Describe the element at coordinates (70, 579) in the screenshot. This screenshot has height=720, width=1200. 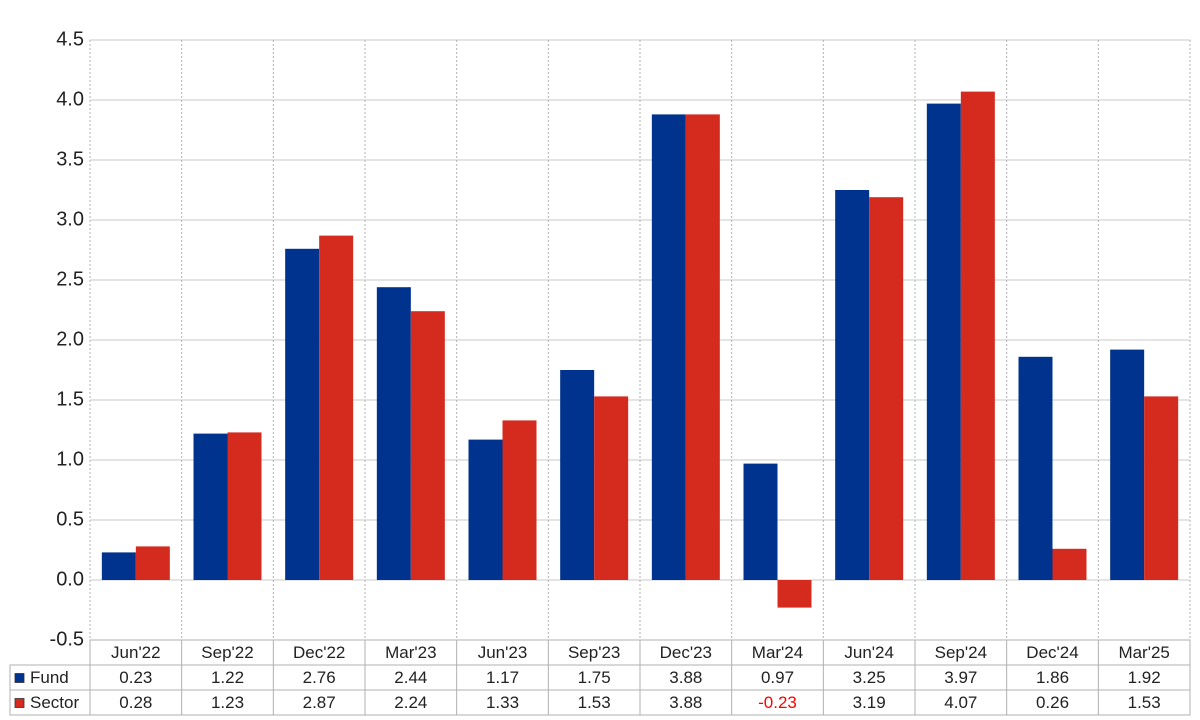
I see `y-tick-label: 0.0` at that location.